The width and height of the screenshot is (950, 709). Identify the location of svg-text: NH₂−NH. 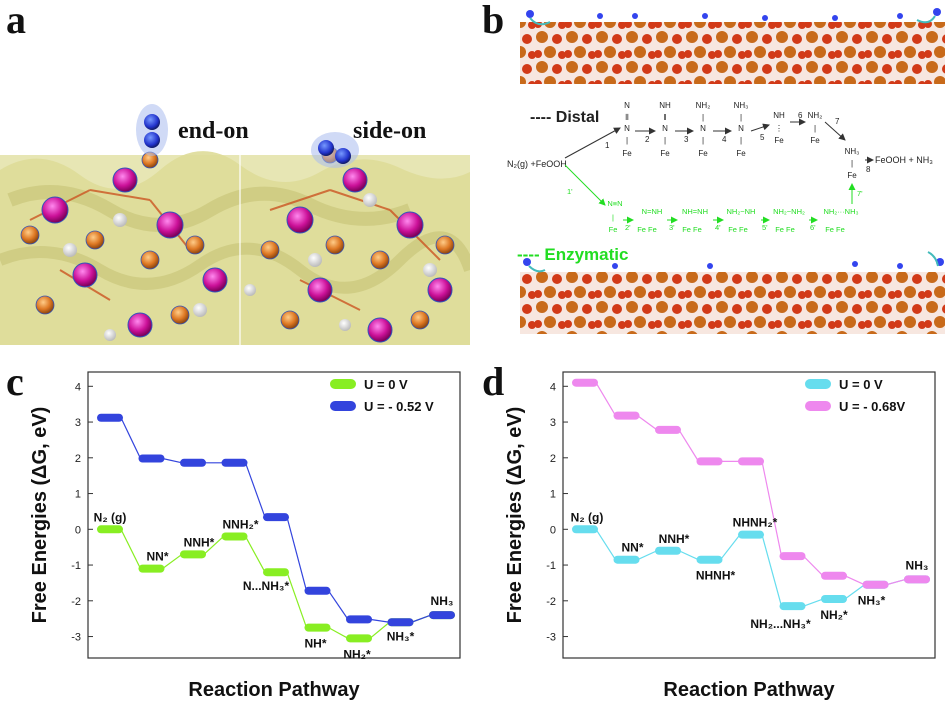
(741, 211).